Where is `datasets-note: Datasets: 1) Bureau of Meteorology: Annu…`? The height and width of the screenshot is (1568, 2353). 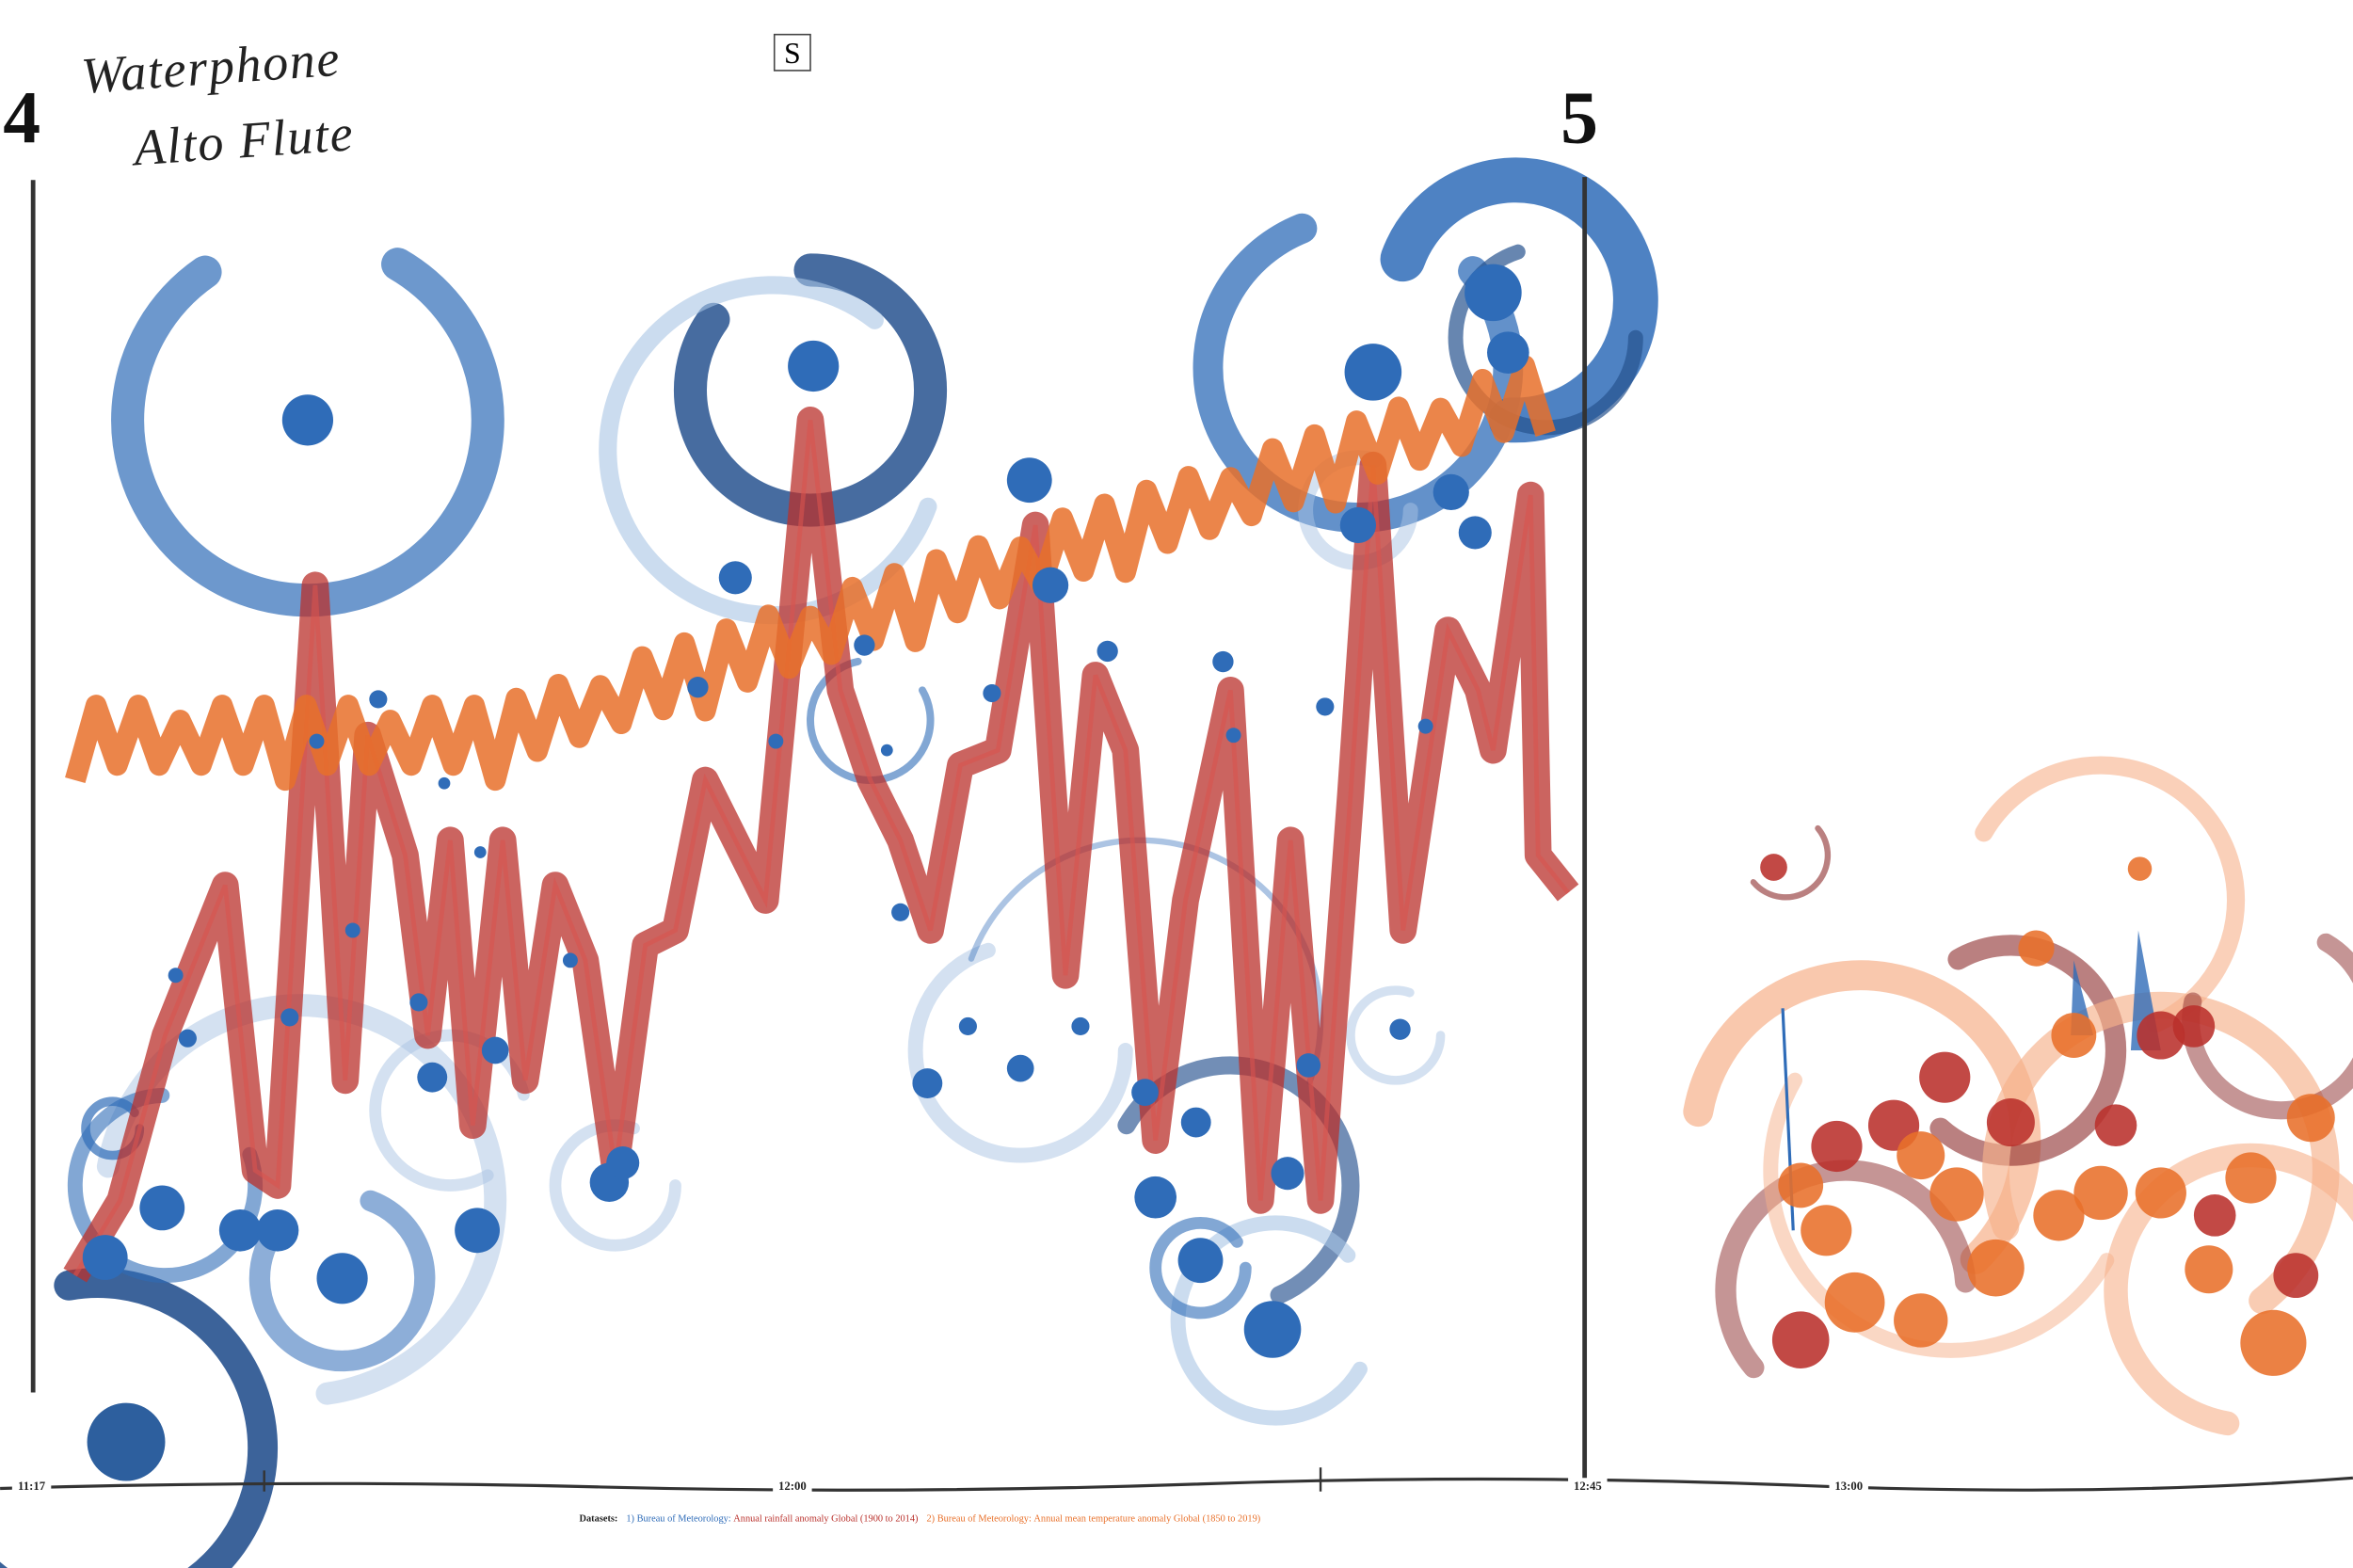 datasets-note: Datasets: 1) Bureau of Meteorology: Annu… is located at coordinates (921, 1519).